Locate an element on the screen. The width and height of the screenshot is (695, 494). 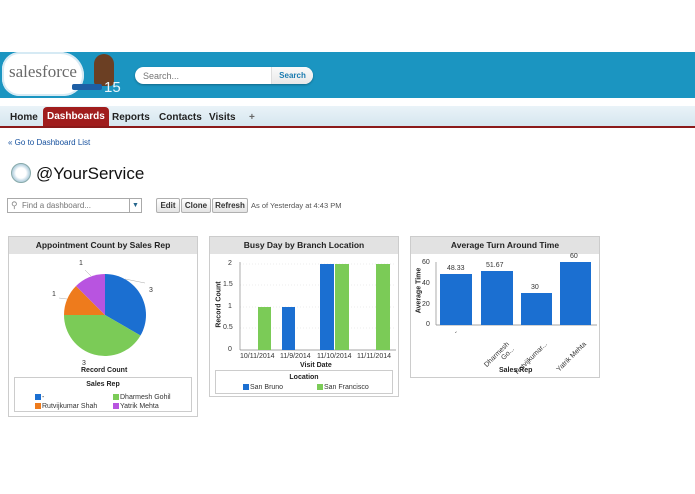
busy-day-legend: Location San Bruno San Francisco is located at coordinates (304, 382).